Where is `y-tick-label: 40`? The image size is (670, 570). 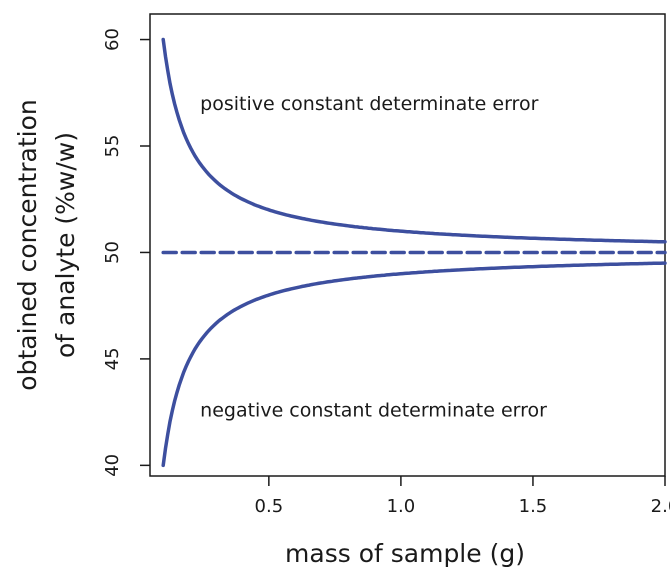
y-tick-label: 40 is located at coordinates (112, 465).